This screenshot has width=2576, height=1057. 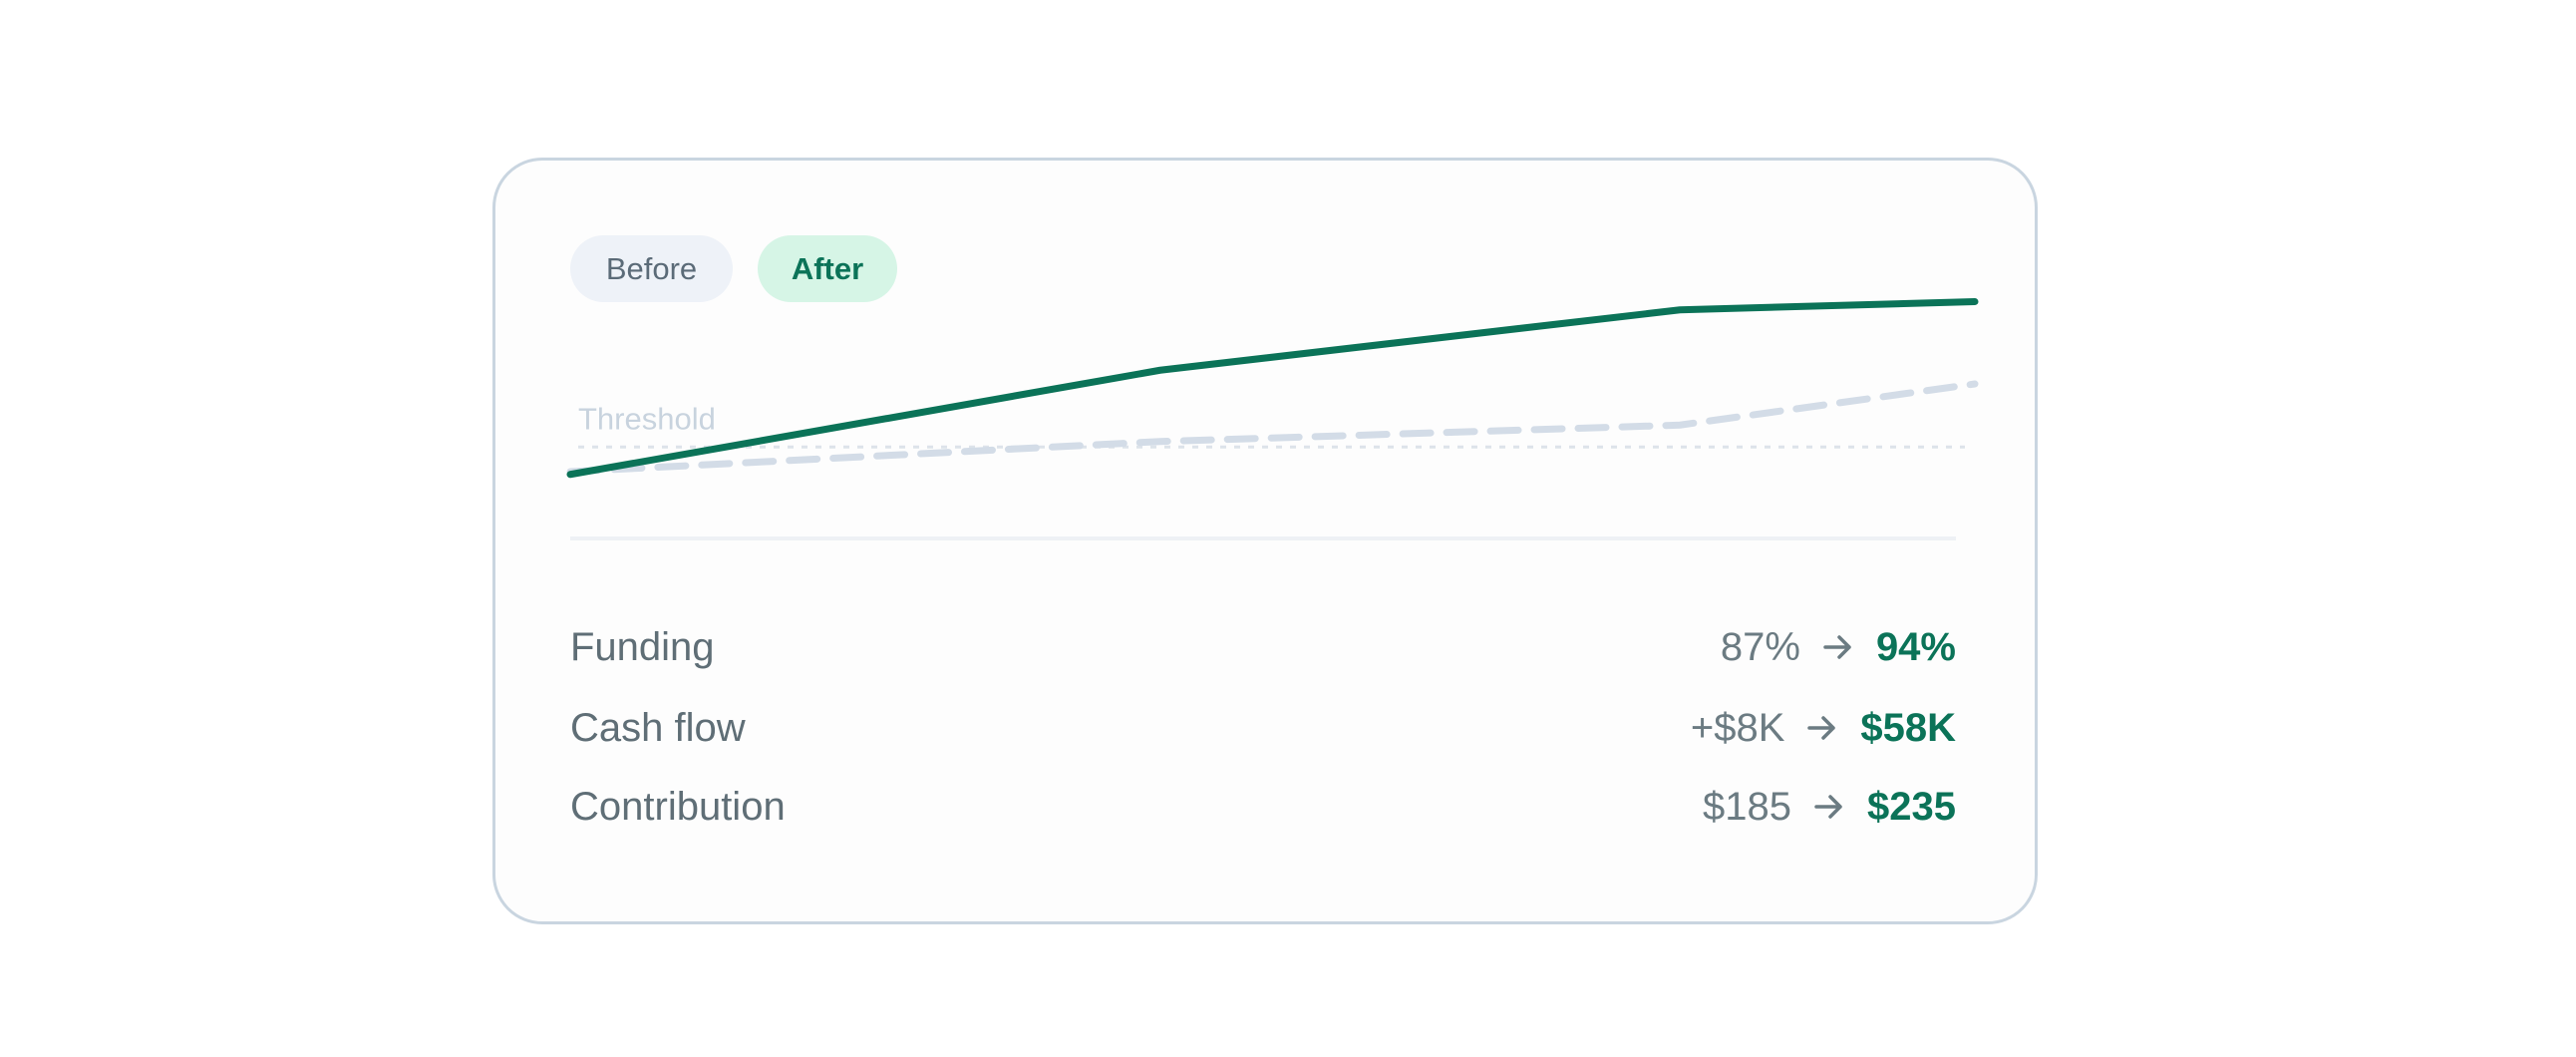 What do you see at coordinates (1263, 807) in the screenshot?
I see `metric-row: Contribution $185 $235` at bounding box center [1263, 807].